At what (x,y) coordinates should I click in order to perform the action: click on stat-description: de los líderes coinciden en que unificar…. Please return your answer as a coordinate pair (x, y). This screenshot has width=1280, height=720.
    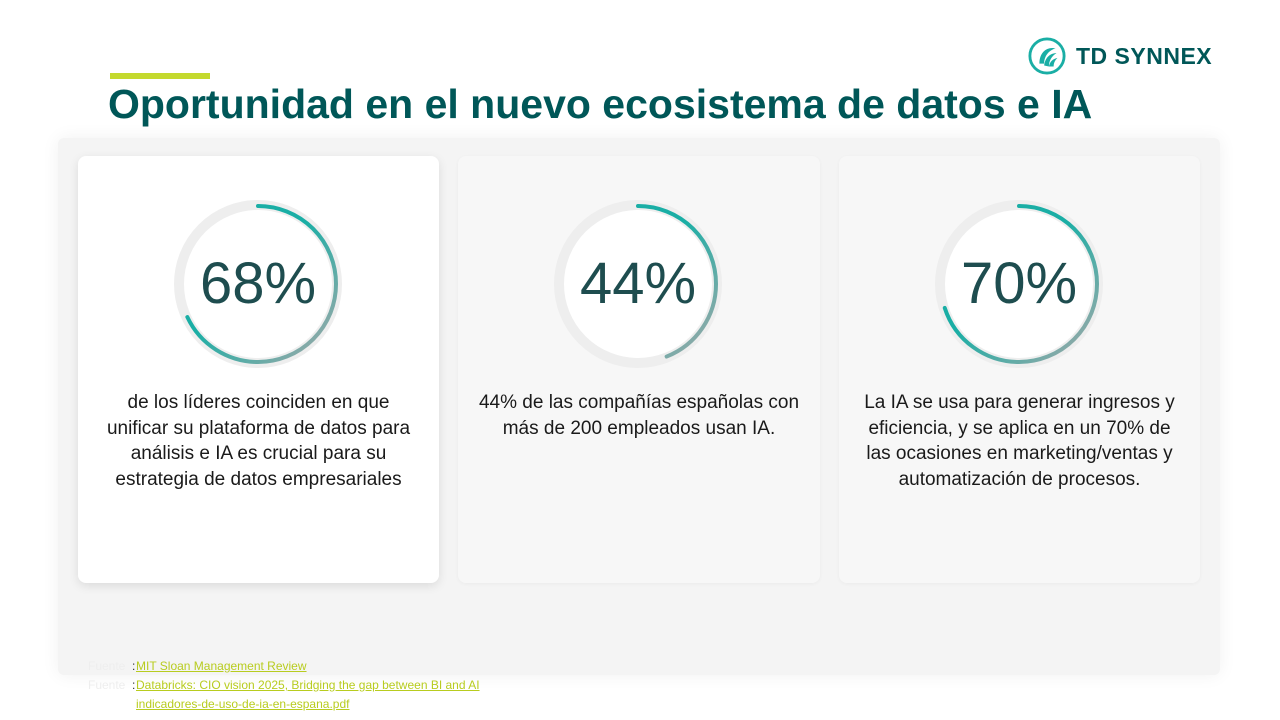
    Looking at the image, I should click on (258, 441).